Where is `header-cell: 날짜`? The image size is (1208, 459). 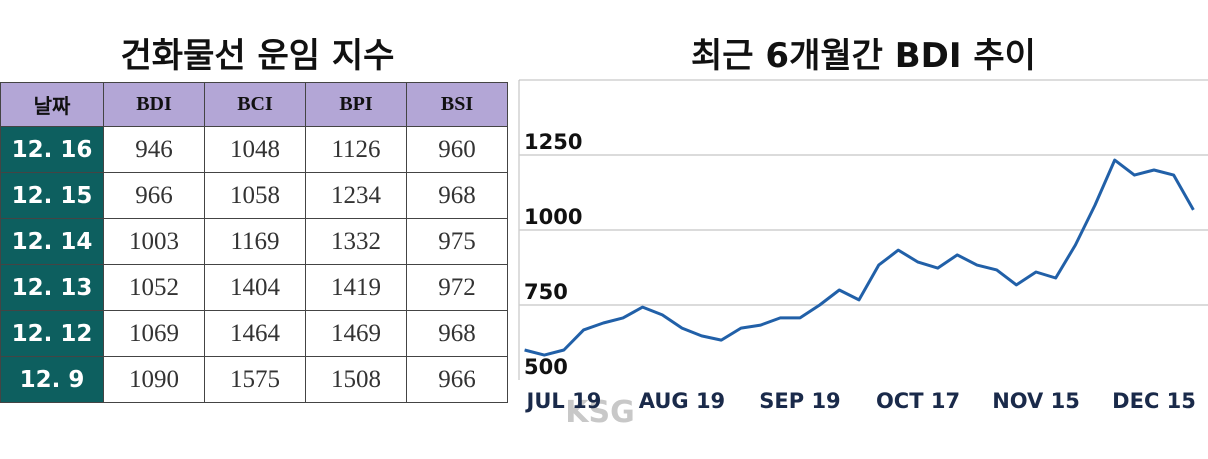
header-cell: 날짜 is located at coordinates (52, 104).